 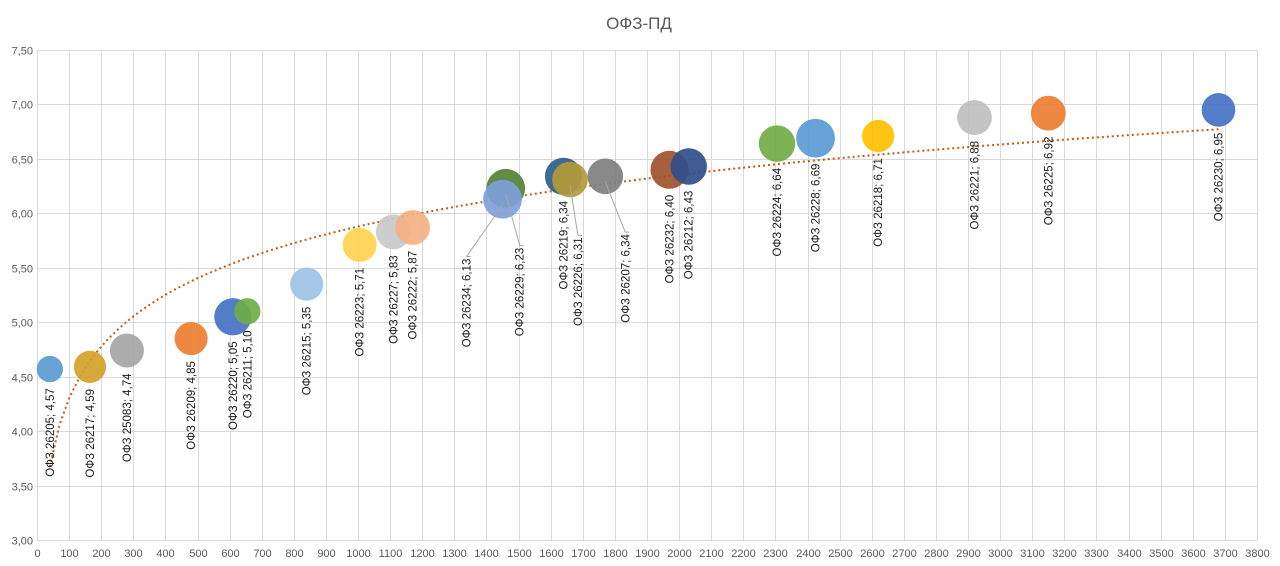 What do you see at coordinates (326, 554) in the screenshot?
I see `x-tick-label: 900` at bounding box center [326, 554].